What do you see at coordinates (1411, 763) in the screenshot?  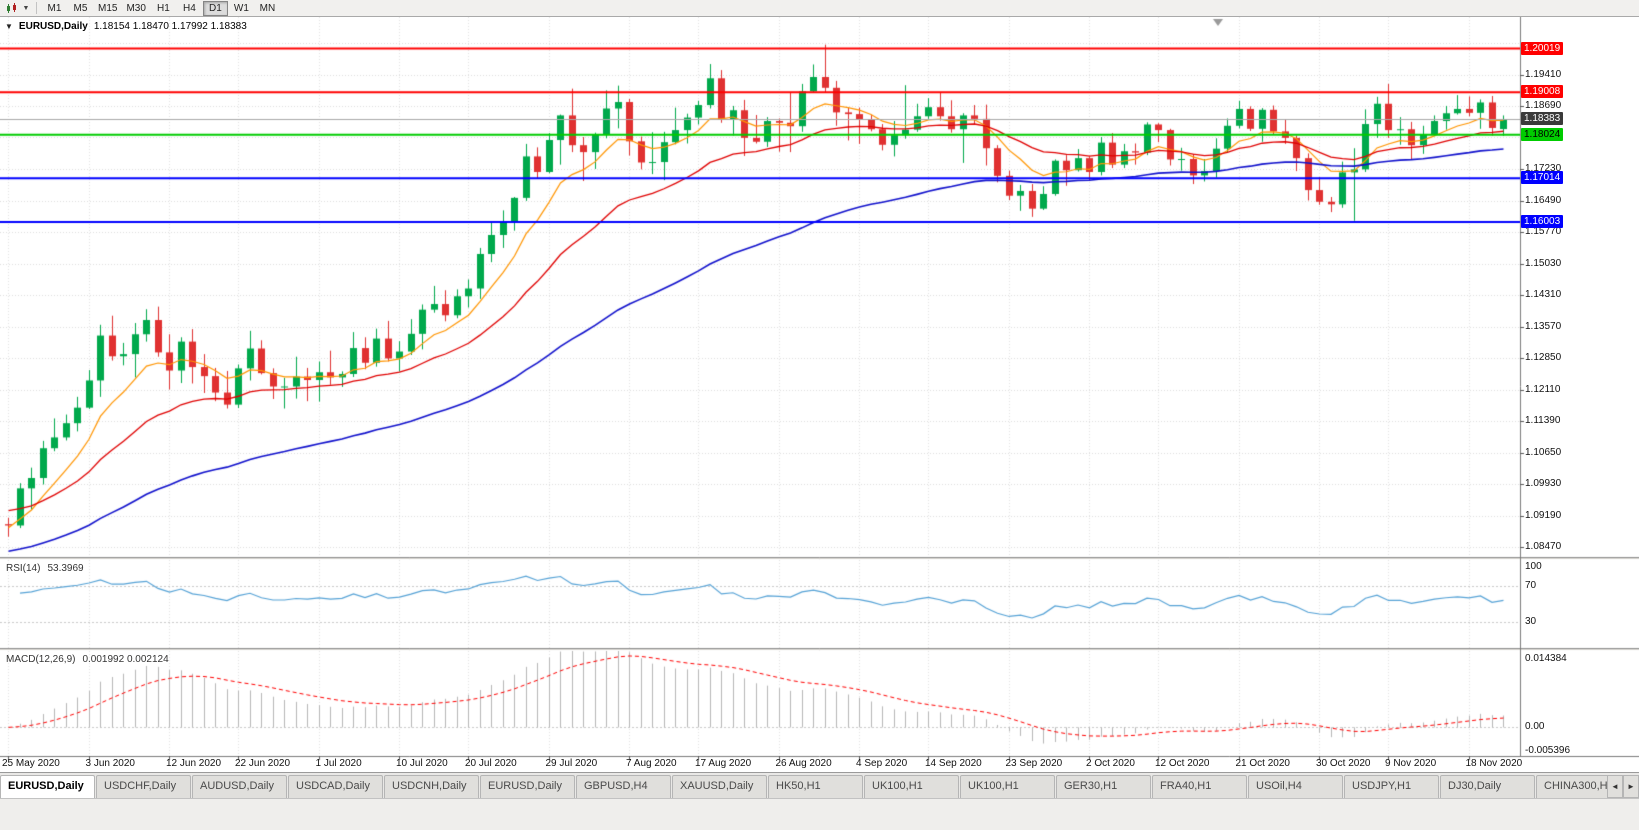 I see `time-tick-9-nov-2020: 9 Nov 2020` at bounding box center [1411, 763].